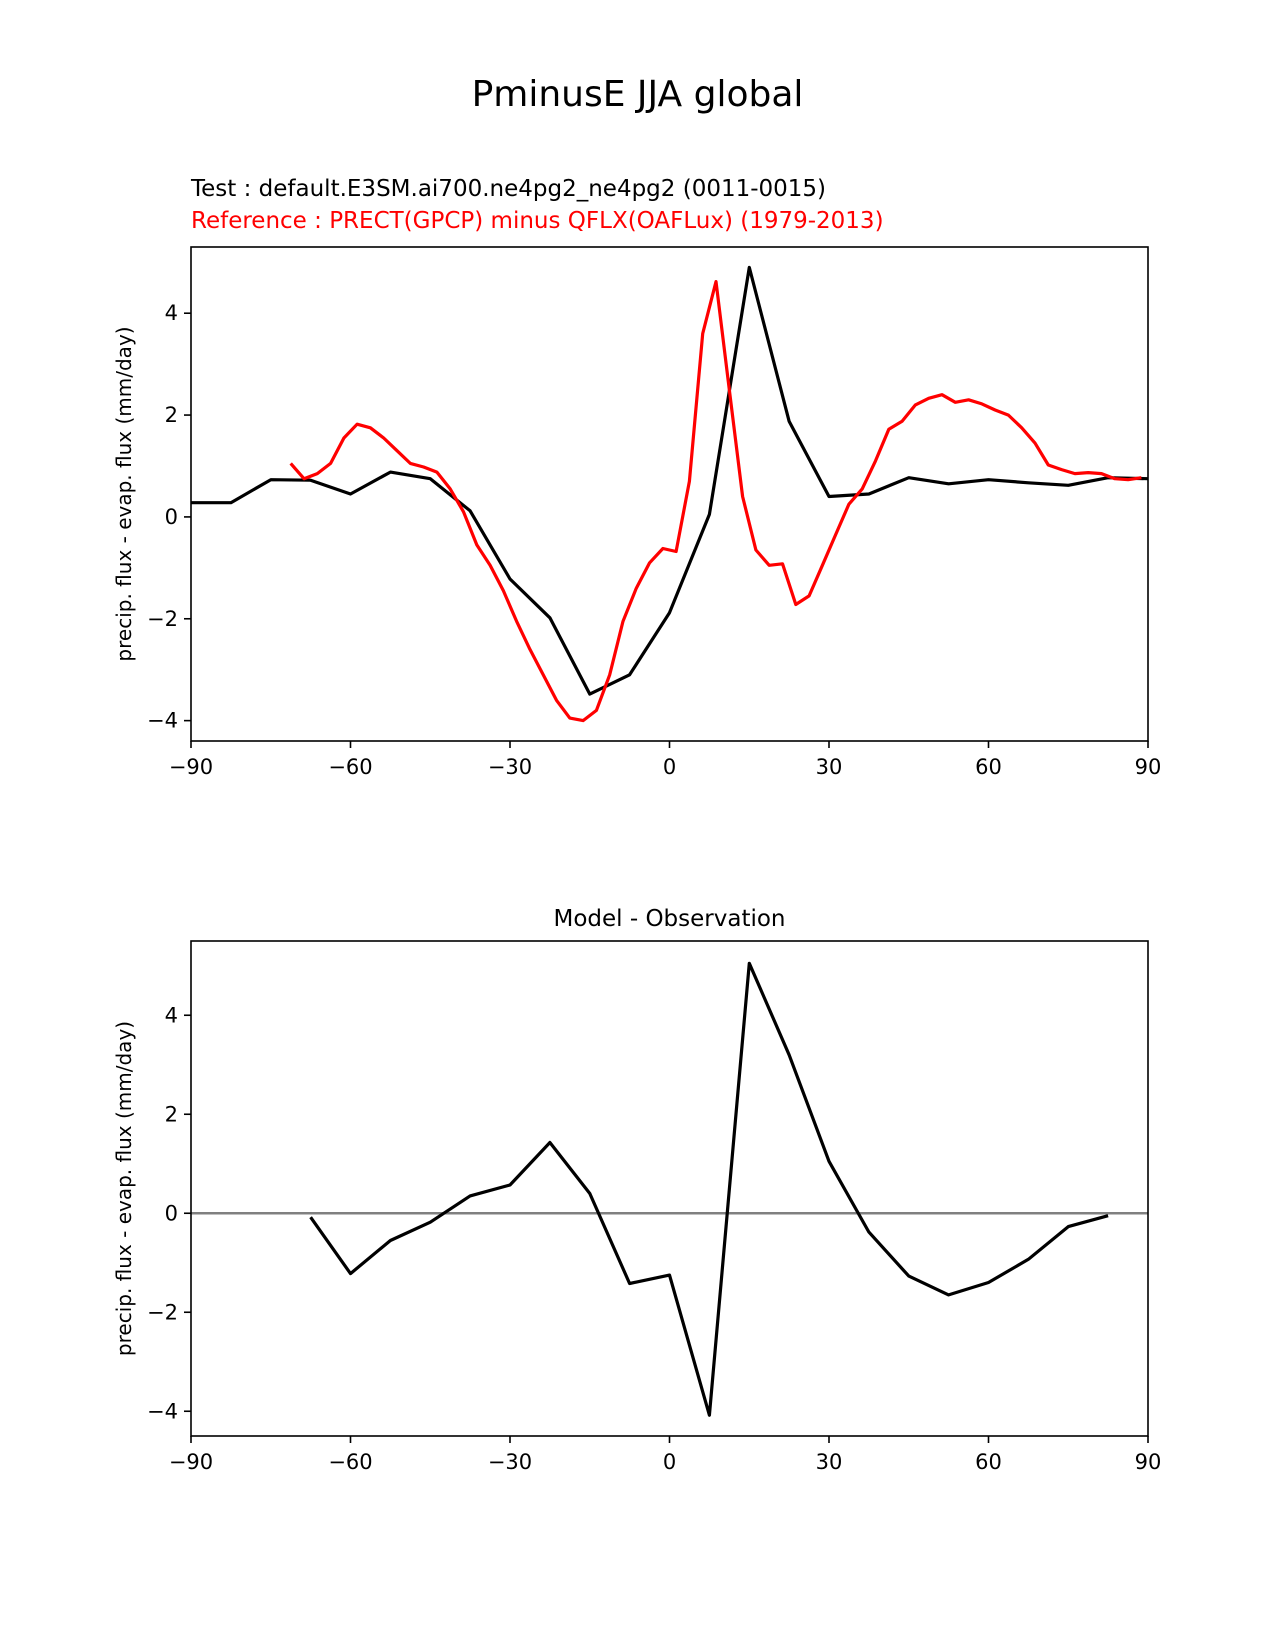  What do you see at coordinates (637, 94) in the screenshot?
I see `figure-title: PminusE JJA global` at bounding box center [637, 94].